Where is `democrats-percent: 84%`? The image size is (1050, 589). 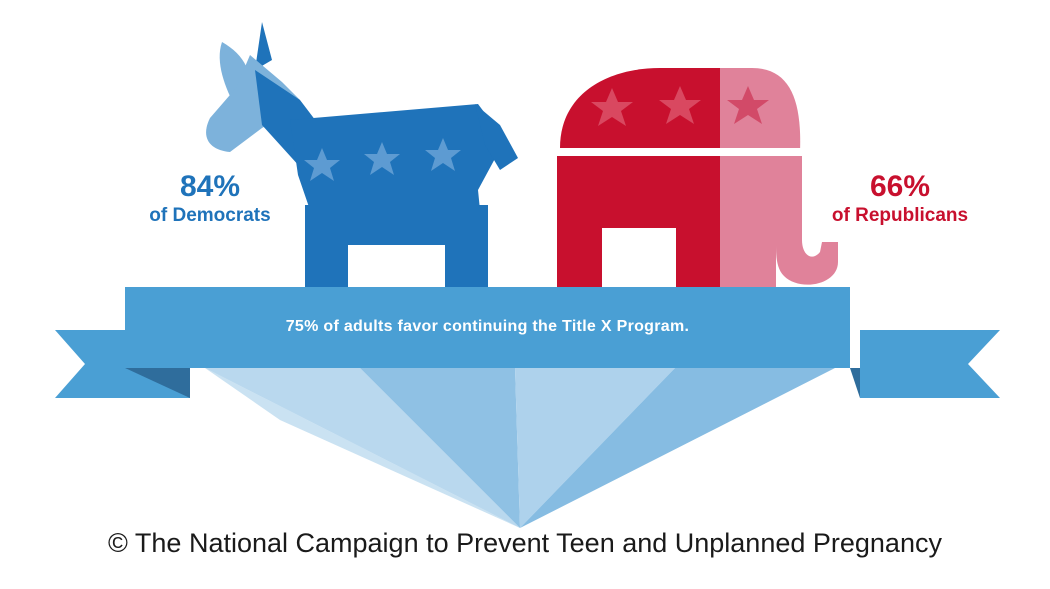 democrats-percent: 84% is located at coordinates (210, 186).